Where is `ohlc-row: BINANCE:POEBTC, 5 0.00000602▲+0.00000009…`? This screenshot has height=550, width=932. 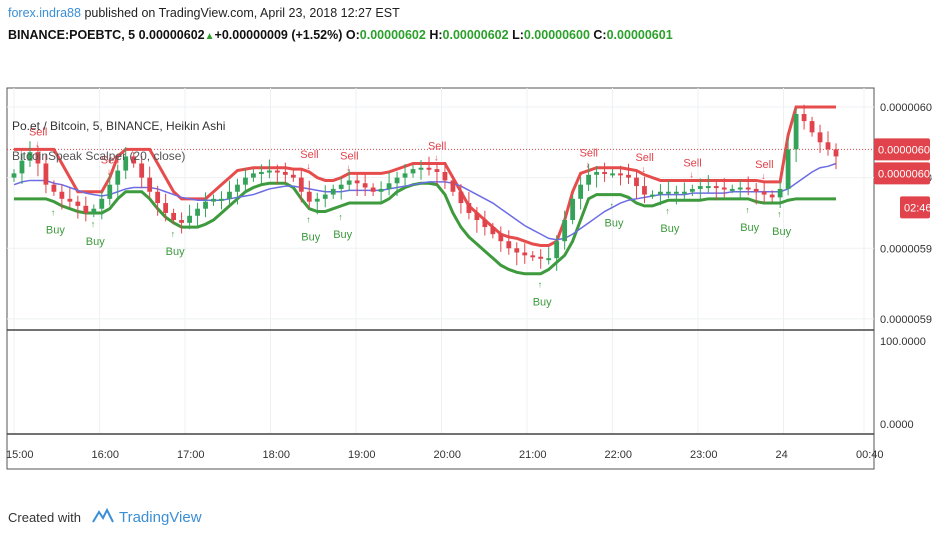 ohlc-row: BINANCE:POEBTC, 5 0.00000602▲+0.00000009… is located at coordinates (340, 35).